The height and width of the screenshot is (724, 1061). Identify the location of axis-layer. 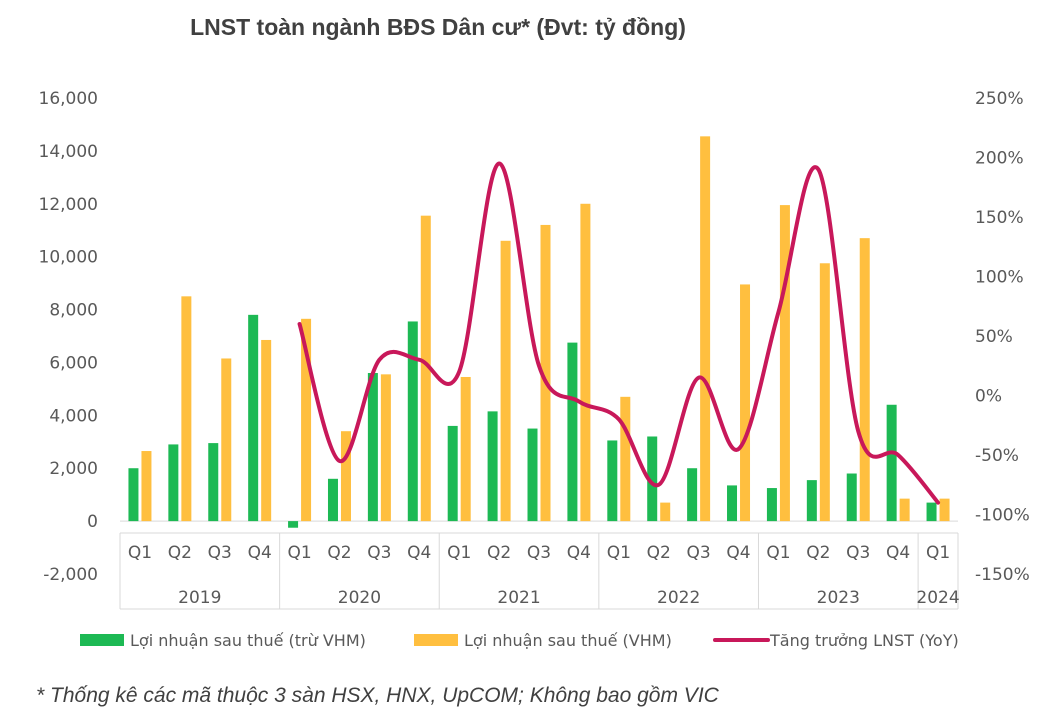
(539, 565).